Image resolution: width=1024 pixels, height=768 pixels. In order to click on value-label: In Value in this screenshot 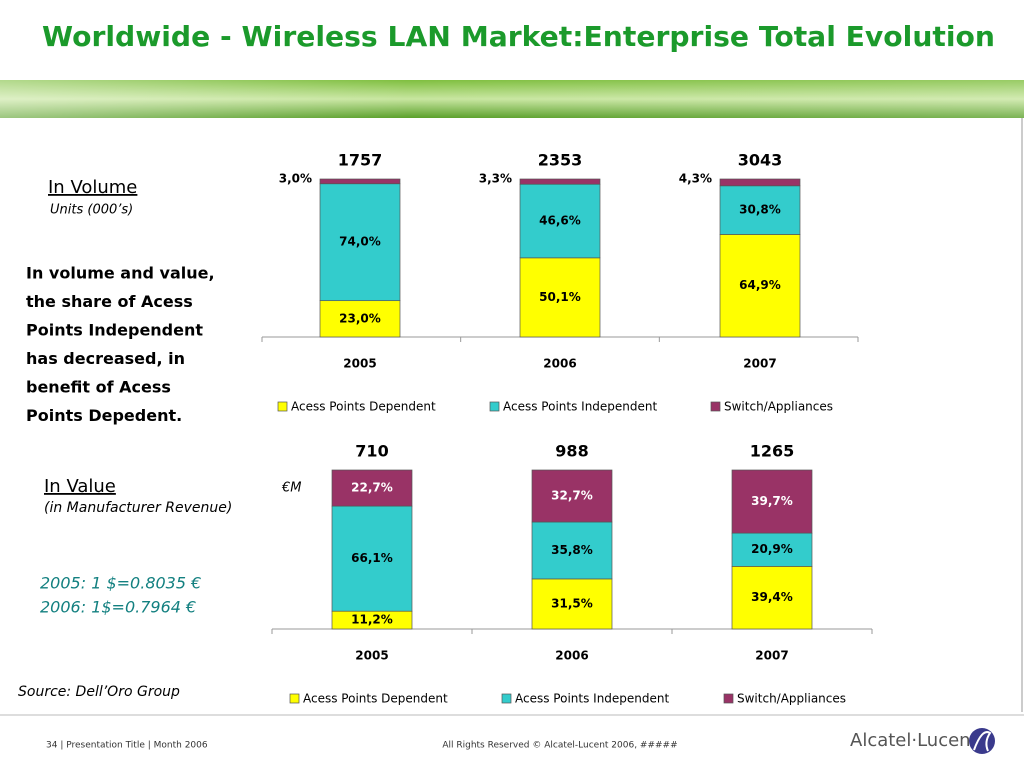, I will do `click(80, 486)`.